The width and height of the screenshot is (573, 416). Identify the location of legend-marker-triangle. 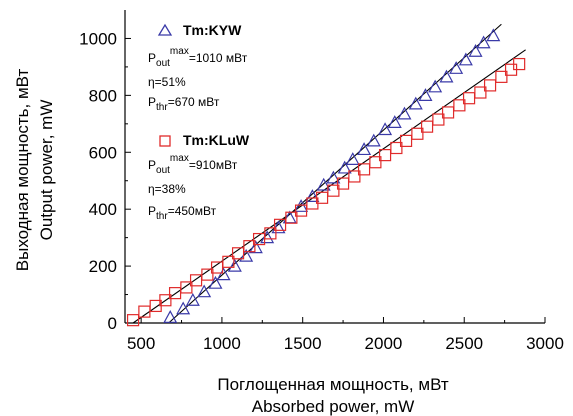
(165, 29).